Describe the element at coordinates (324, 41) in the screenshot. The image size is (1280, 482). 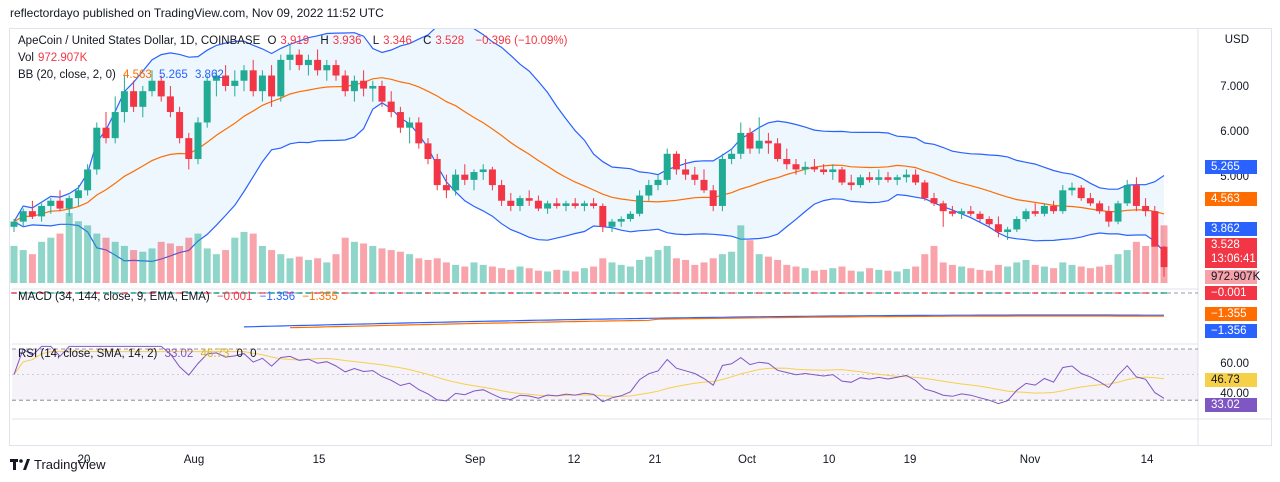
I see `high-label: H` at that location.